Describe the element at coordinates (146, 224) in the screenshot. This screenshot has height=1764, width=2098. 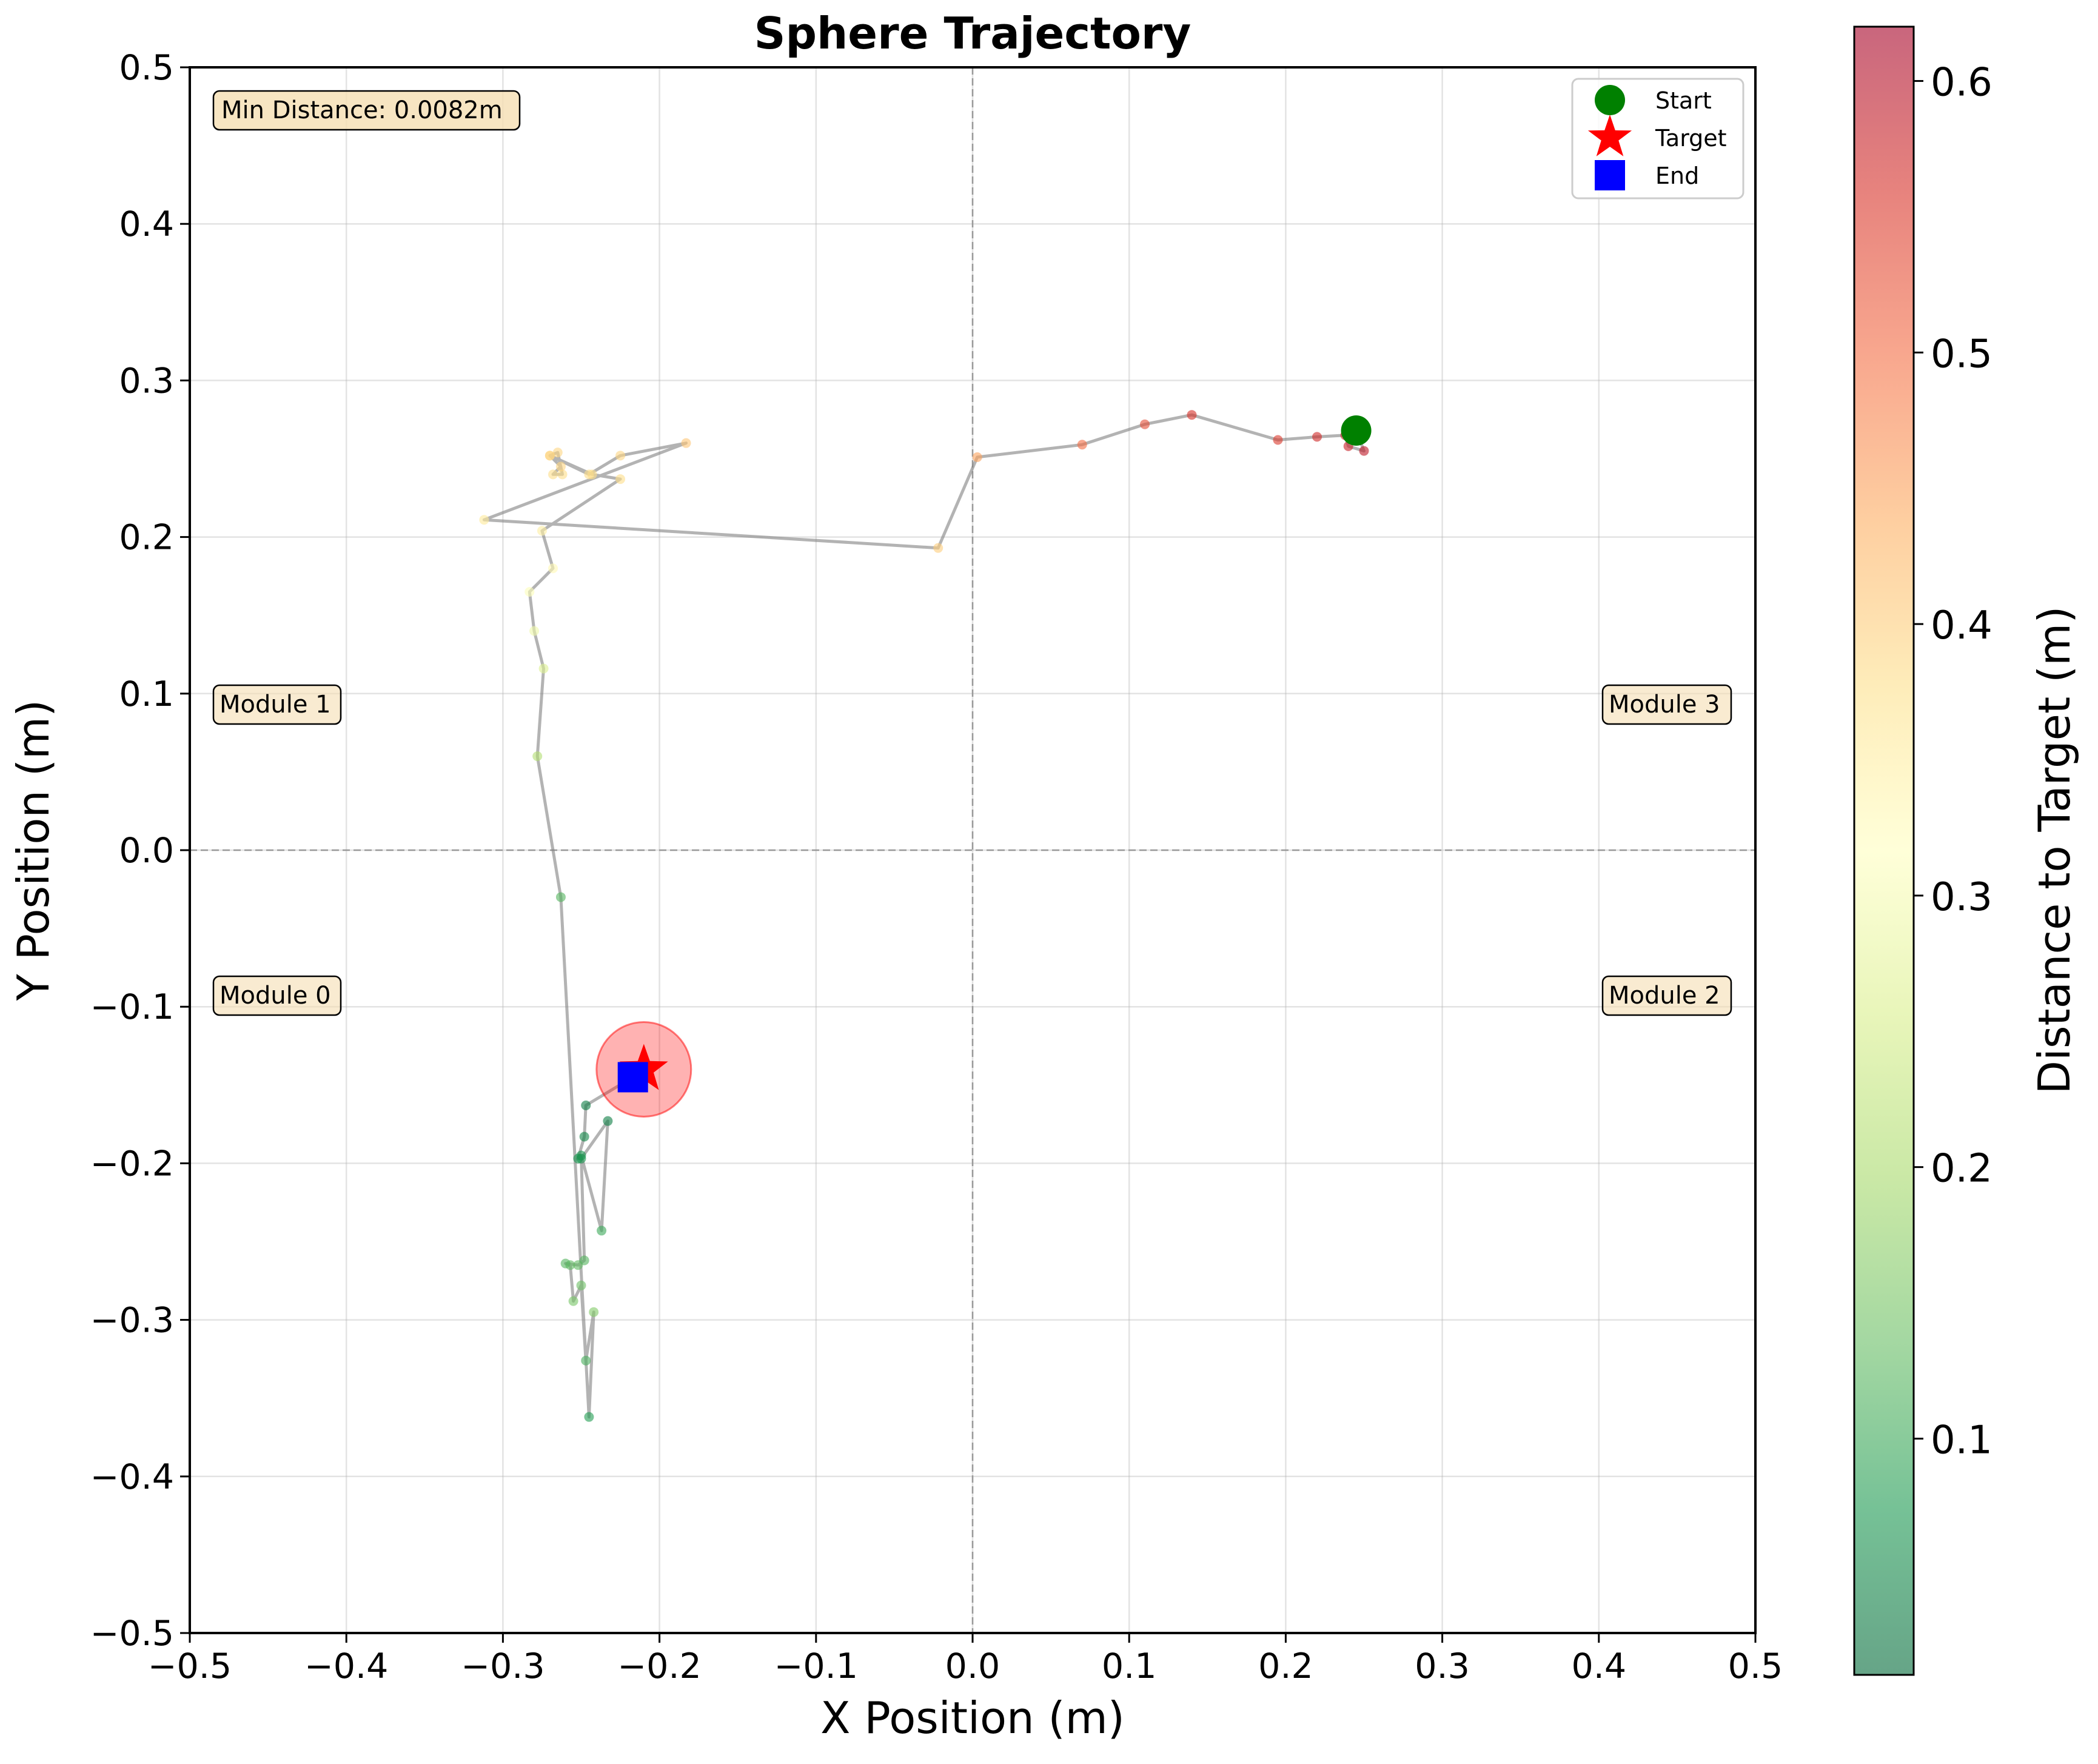
I see `y-tick-label: 0.4` at that location.